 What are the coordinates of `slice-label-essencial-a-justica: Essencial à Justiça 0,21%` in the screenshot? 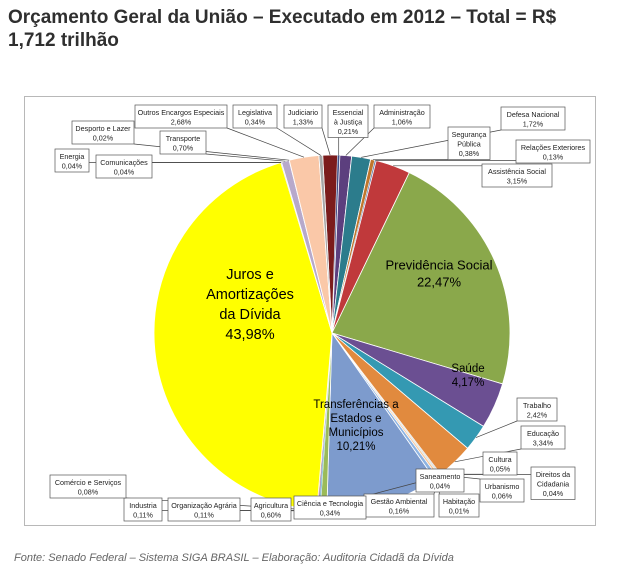 It's located at (348, 122).